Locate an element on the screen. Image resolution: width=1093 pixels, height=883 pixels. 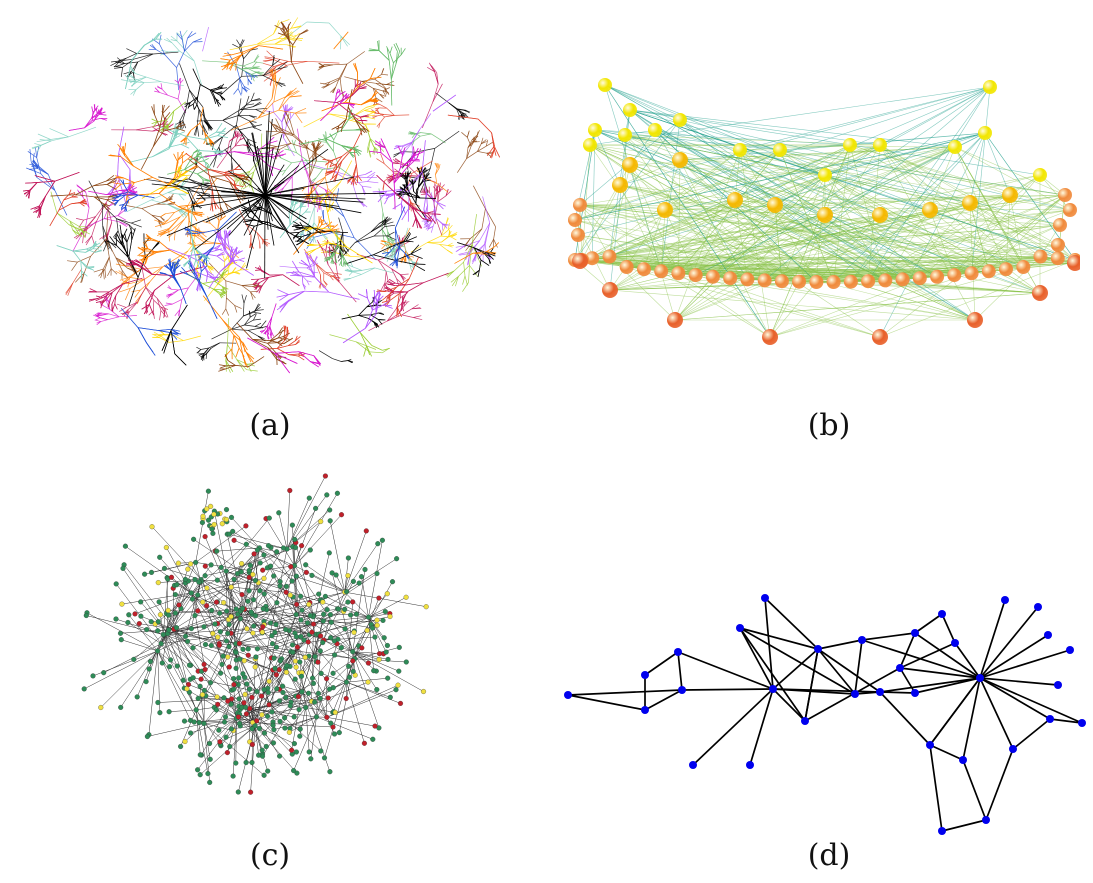
panel-d-network is located at coordinates (825, 715).